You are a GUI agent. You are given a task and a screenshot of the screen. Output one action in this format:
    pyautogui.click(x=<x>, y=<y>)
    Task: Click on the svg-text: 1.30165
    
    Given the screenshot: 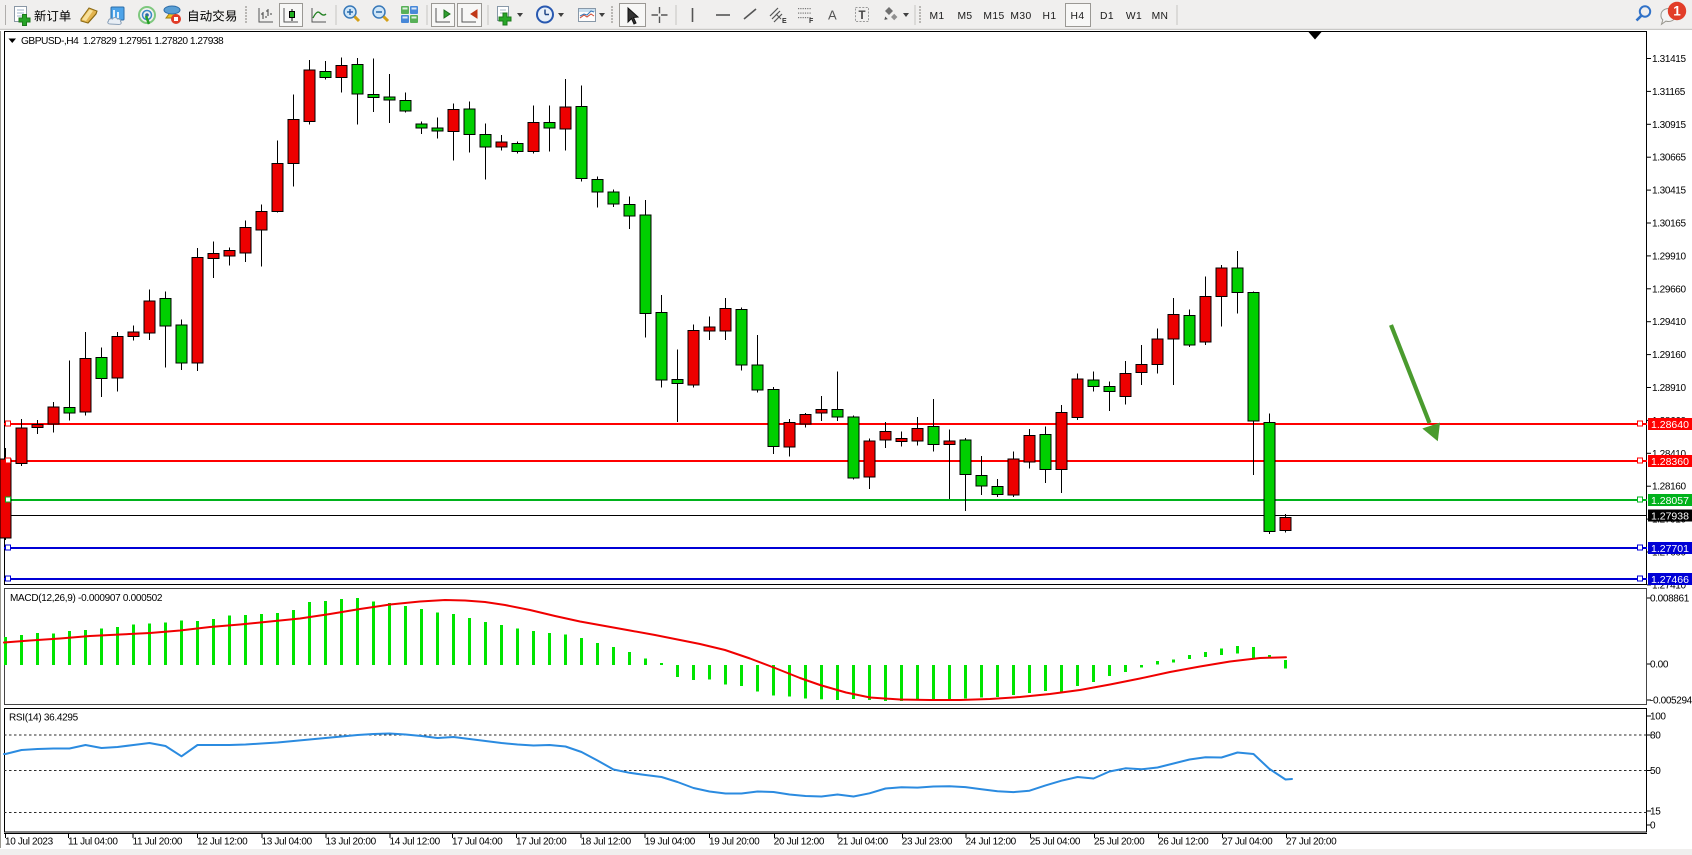 What is the action you would take?
    pyautogui.click(x=1669, y=224)
    